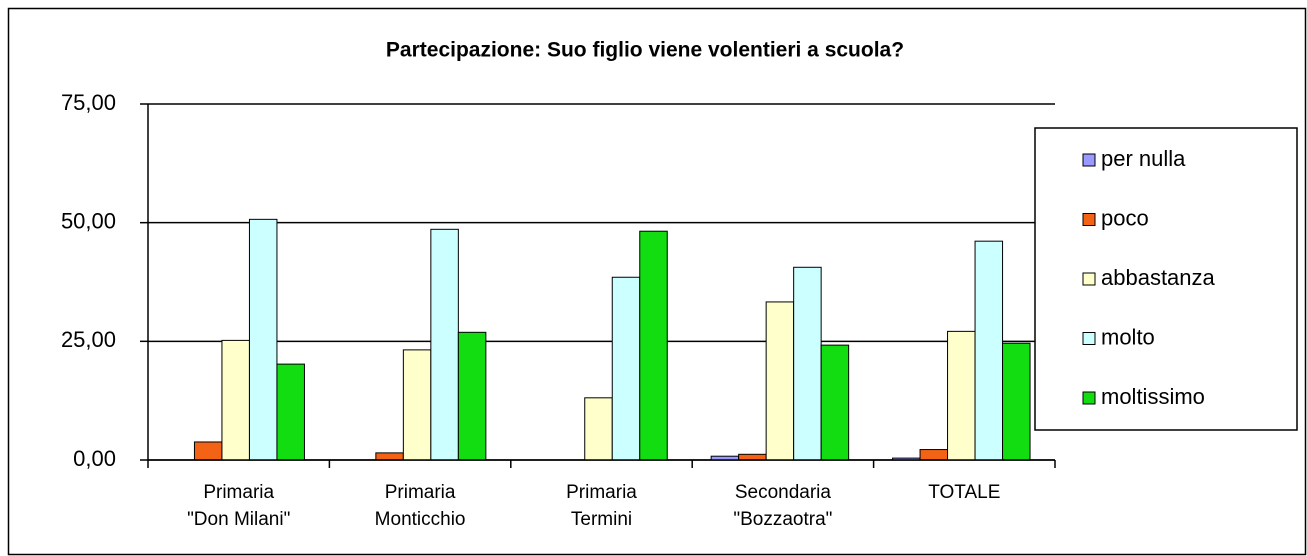  Describe the element at coordinates (1158, 277) in the screenshot. I see `legend-label: abbastanza` at that location.